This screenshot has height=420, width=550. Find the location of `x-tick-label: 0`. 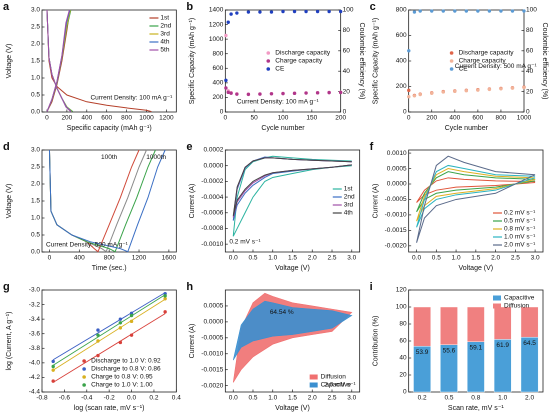

x-tick-label: 0 is located at coordinates (47, 118).